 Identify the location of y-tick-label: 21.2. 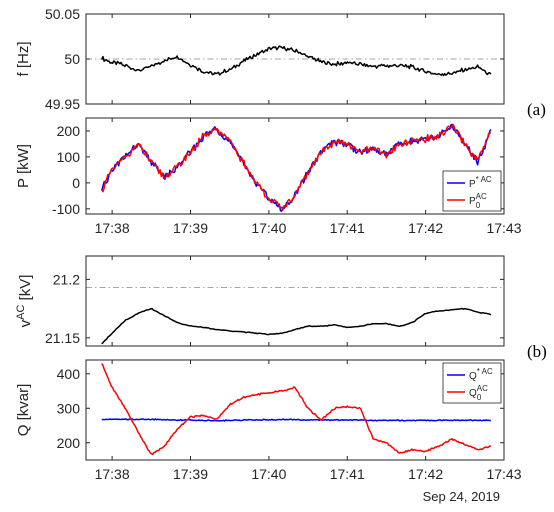
(66, 279).